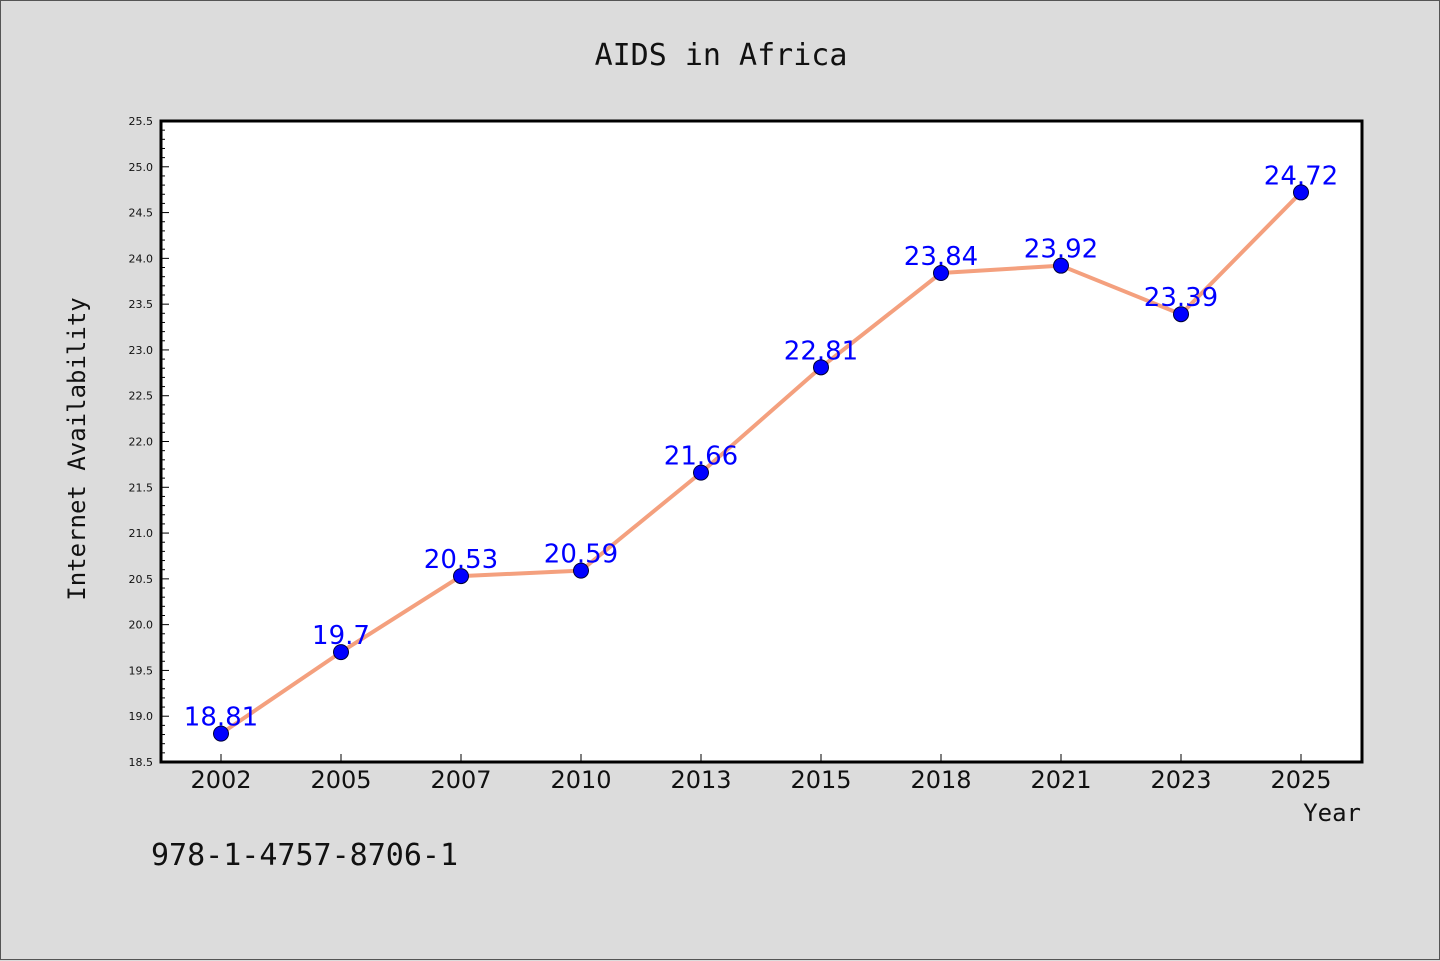  Describe the element at coordinates (141, 258) in the screenshot. I see `y-tick-label: 24.0` at that location.